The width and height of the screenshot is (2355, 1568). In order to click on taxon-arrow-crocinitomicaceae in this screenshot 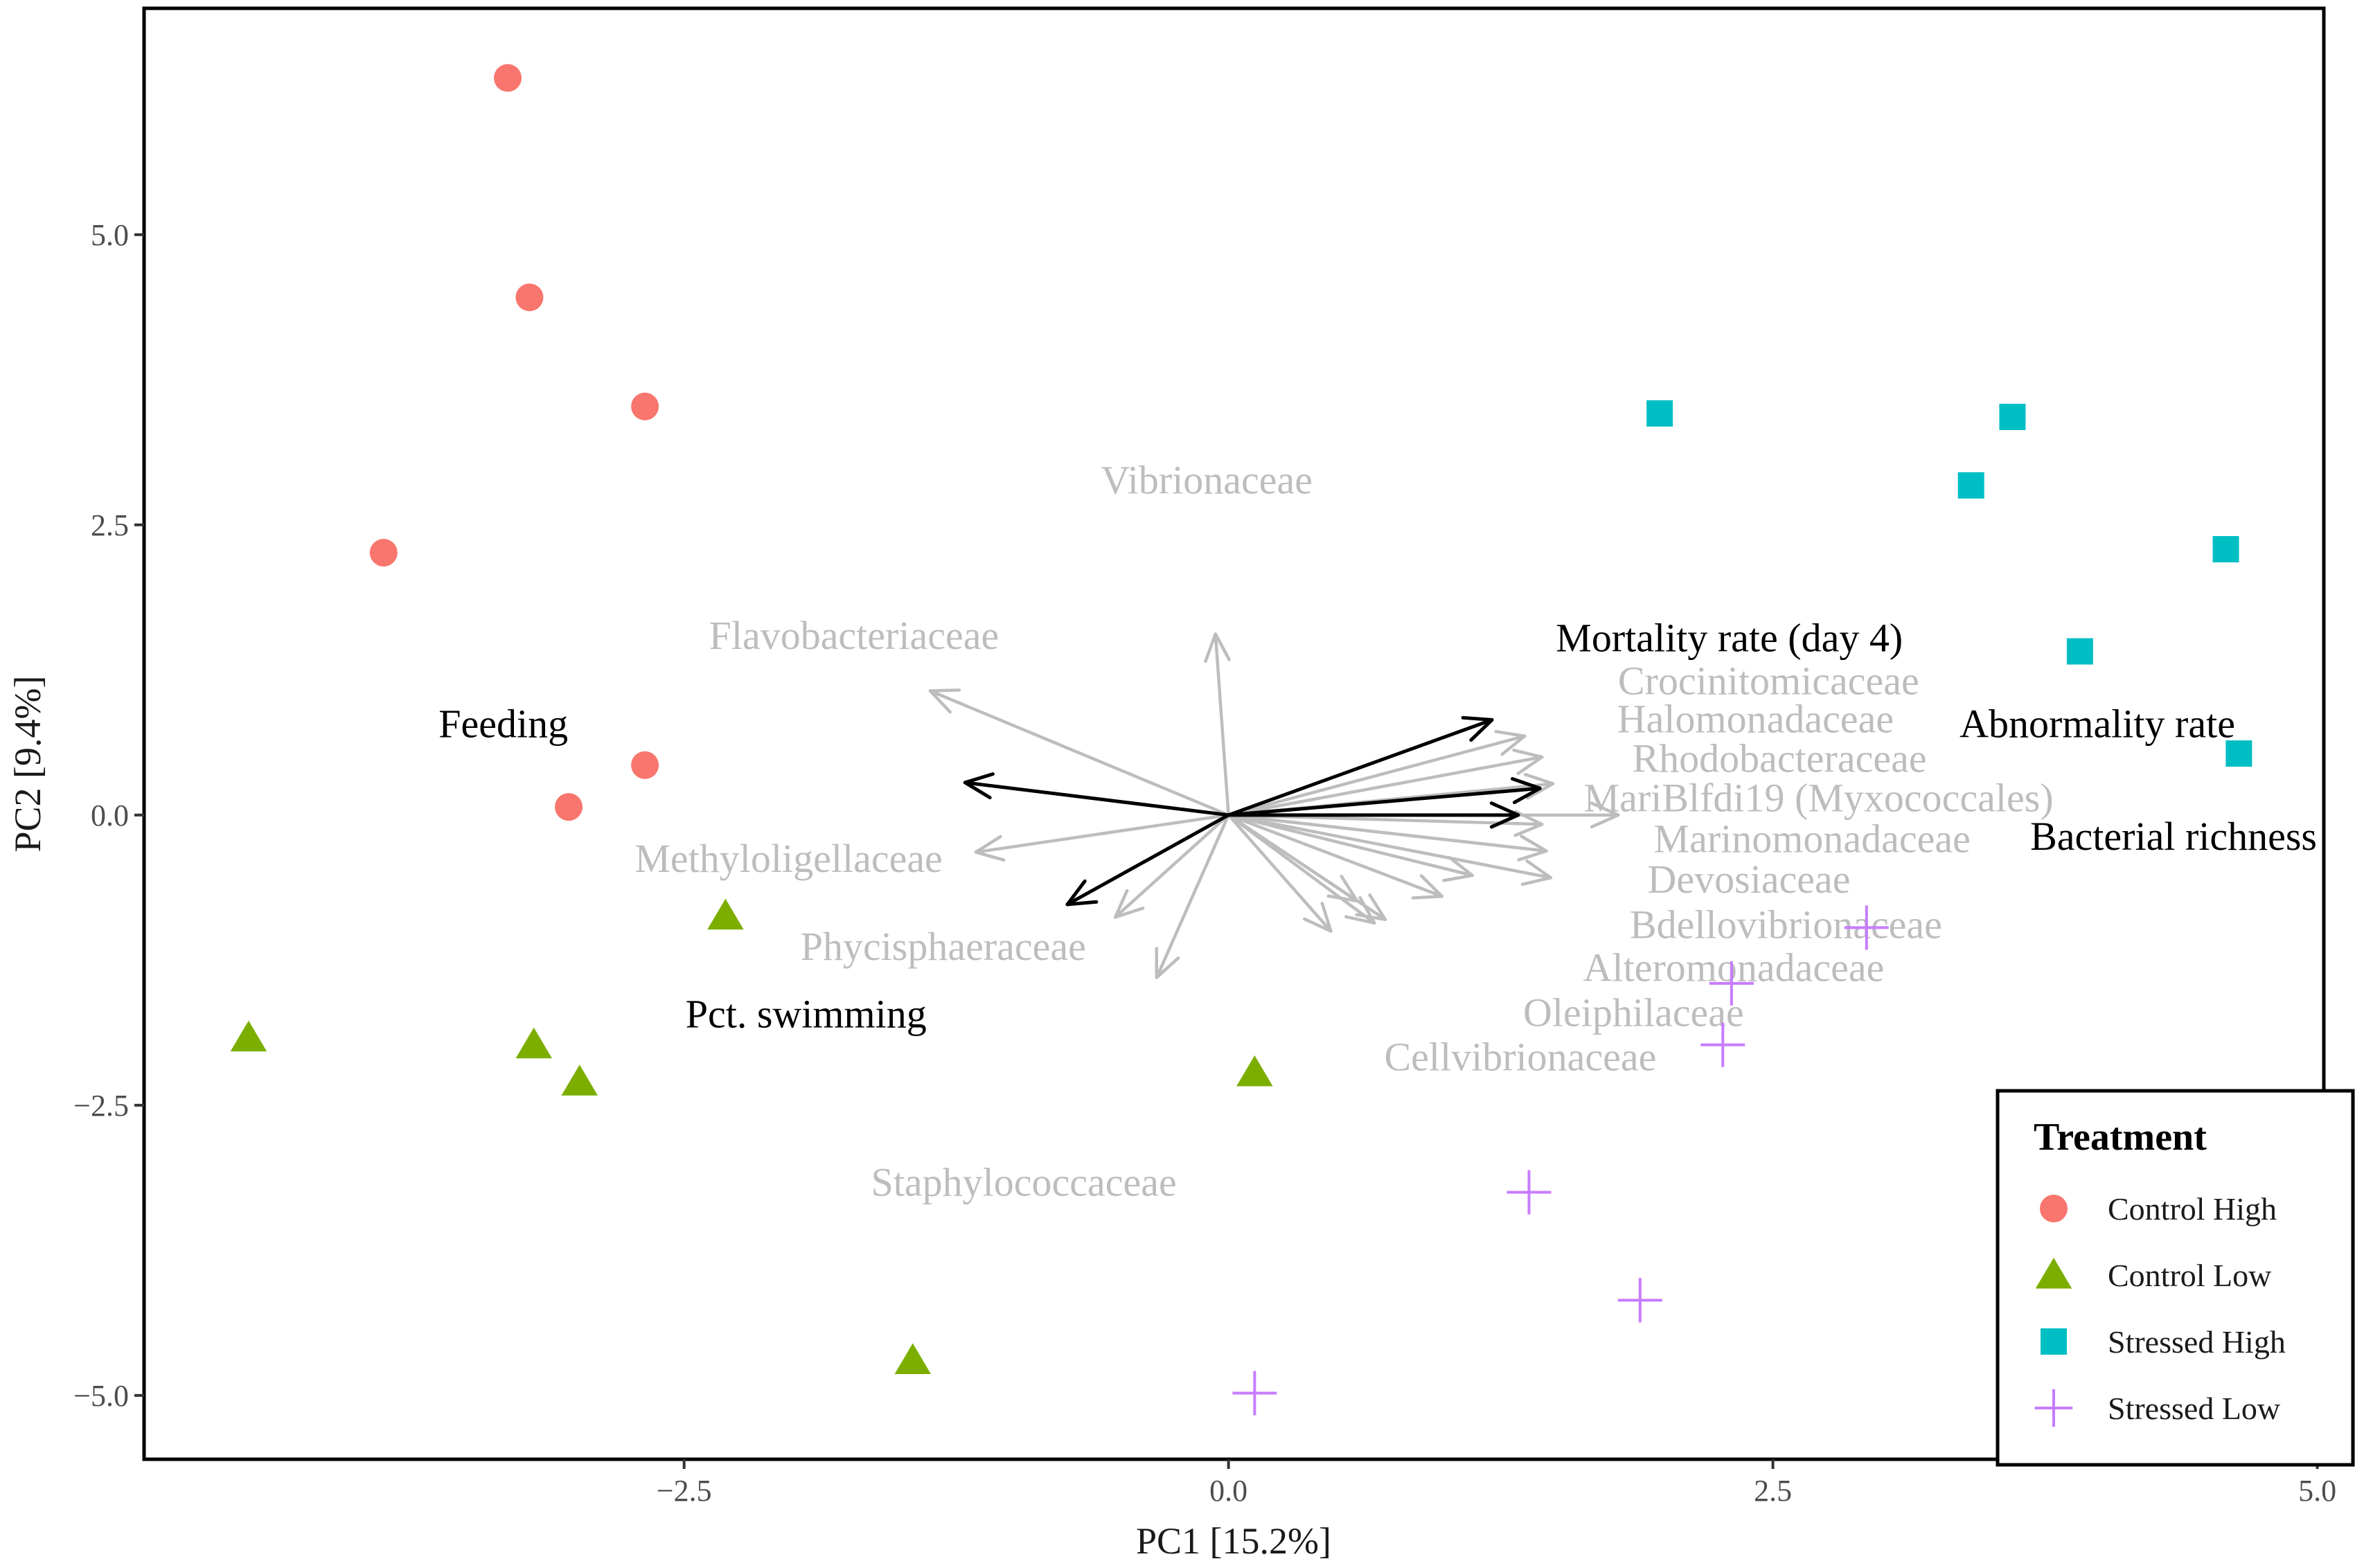, I will do `click(1377, 773)`.